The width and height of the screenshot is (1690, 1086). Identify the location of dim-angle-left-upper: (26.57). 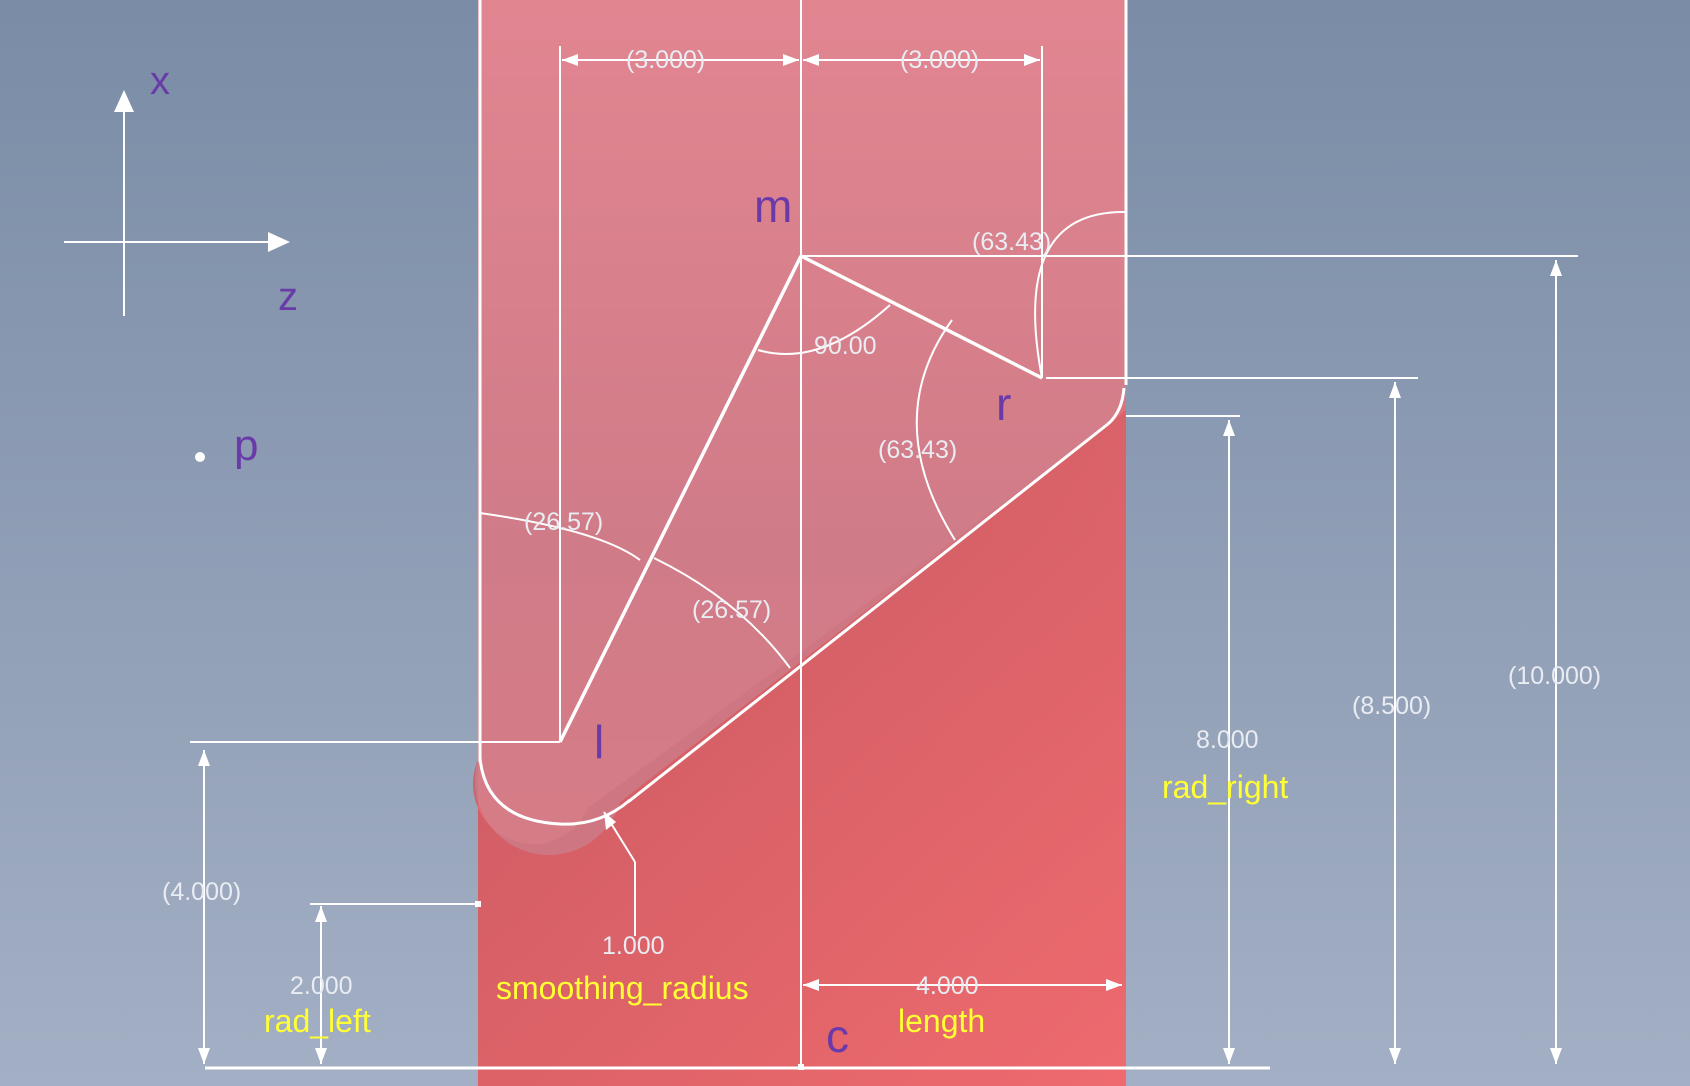
(563, 522).